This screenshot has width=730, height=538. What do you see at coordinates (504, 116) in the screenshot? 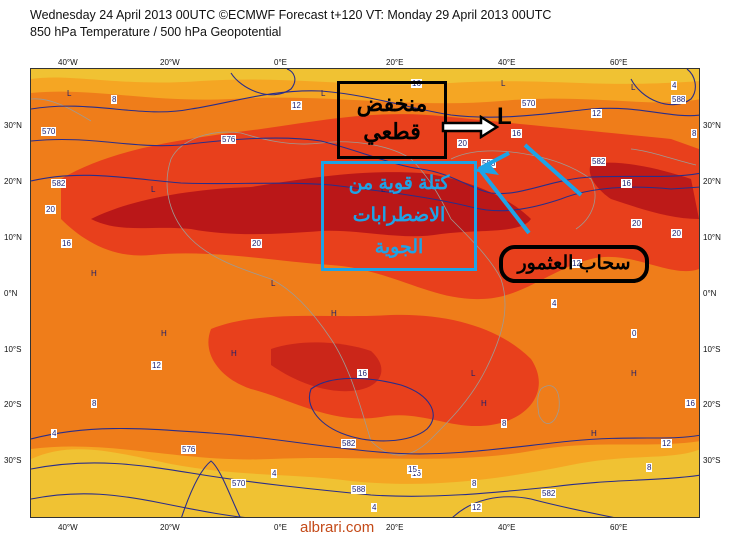
I see `low-marker-annotated: L` at bounding box center [504, 116].